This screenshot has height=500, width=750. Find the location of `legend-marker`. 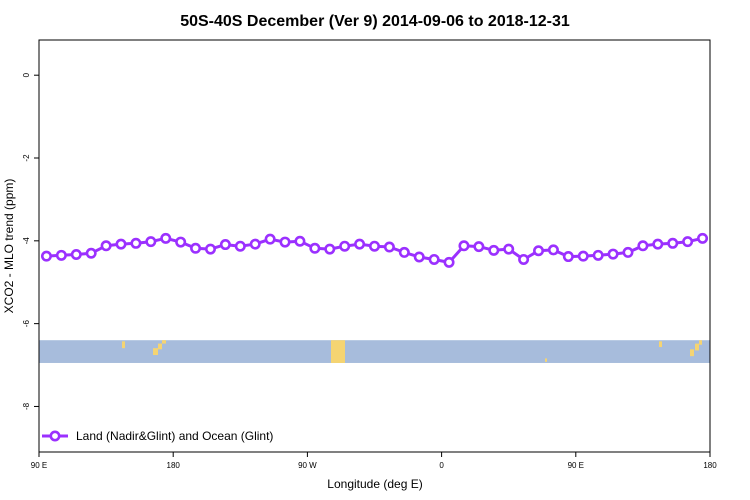

legend-marker is located at coordinates (55, 436).